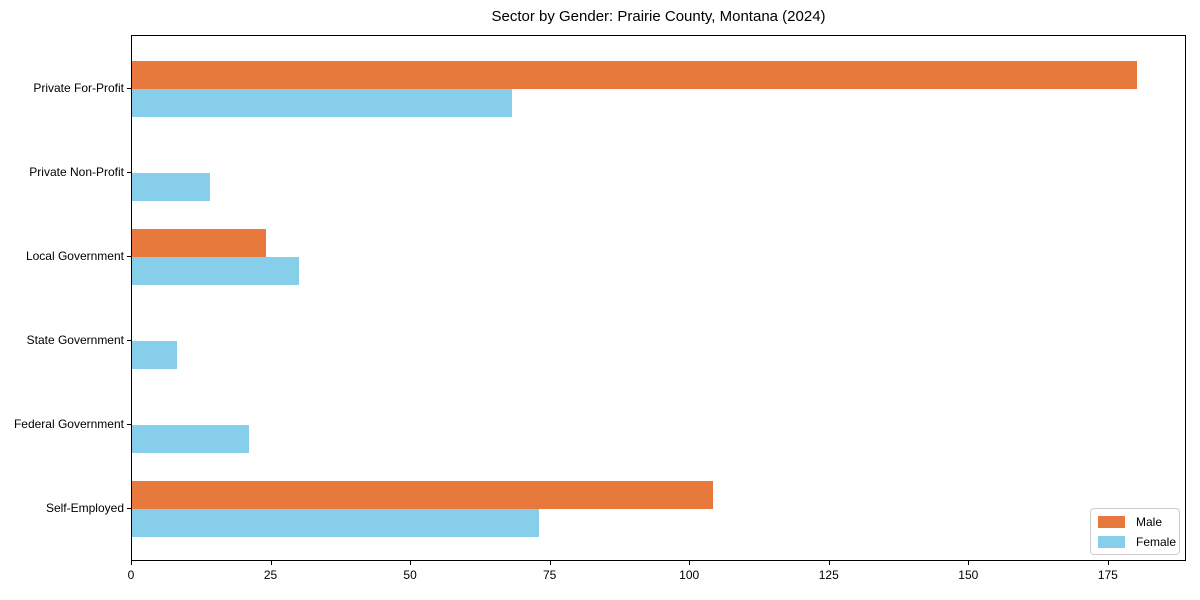 The width and height of the screenshot is (1200, 600). What do you see at coordinates (154, 355) in the screenshot?
I see `bar-state-government-female` at bounding box center [154, 355].